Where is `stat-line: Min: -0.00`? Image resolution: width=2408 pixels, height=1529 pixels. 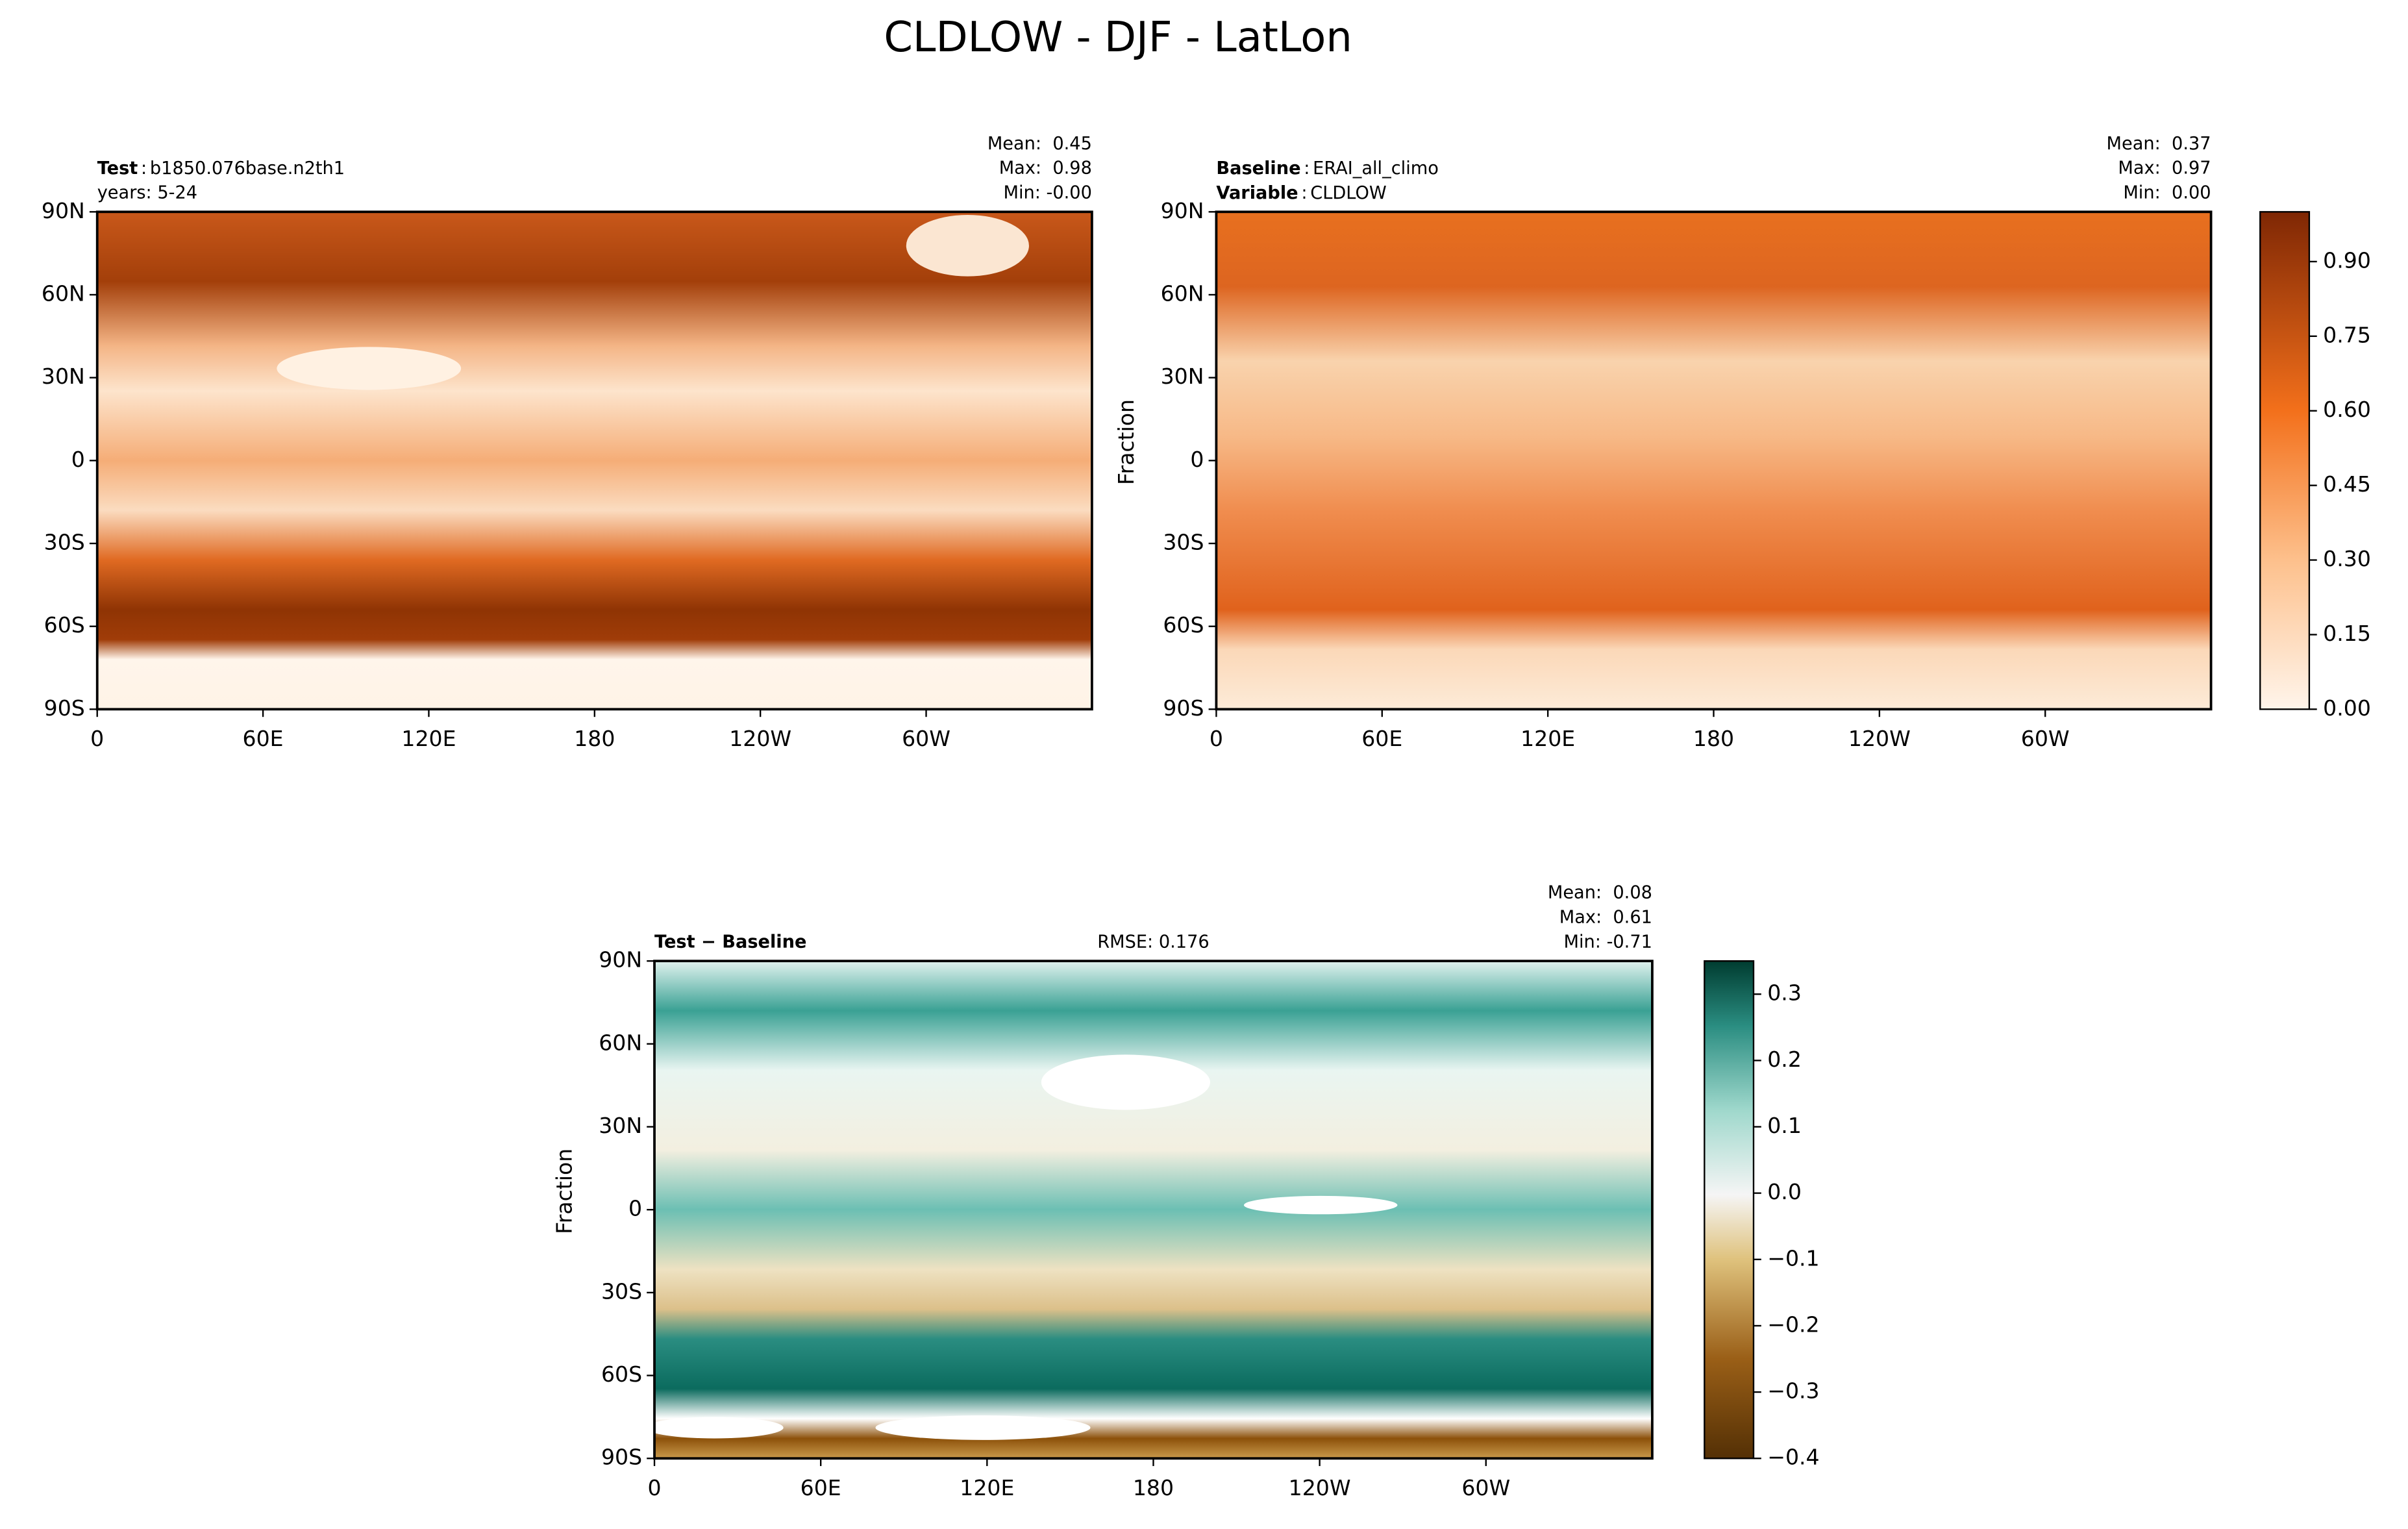 stat-line: Min: -0.00 is located at coordinates (1048, 192).